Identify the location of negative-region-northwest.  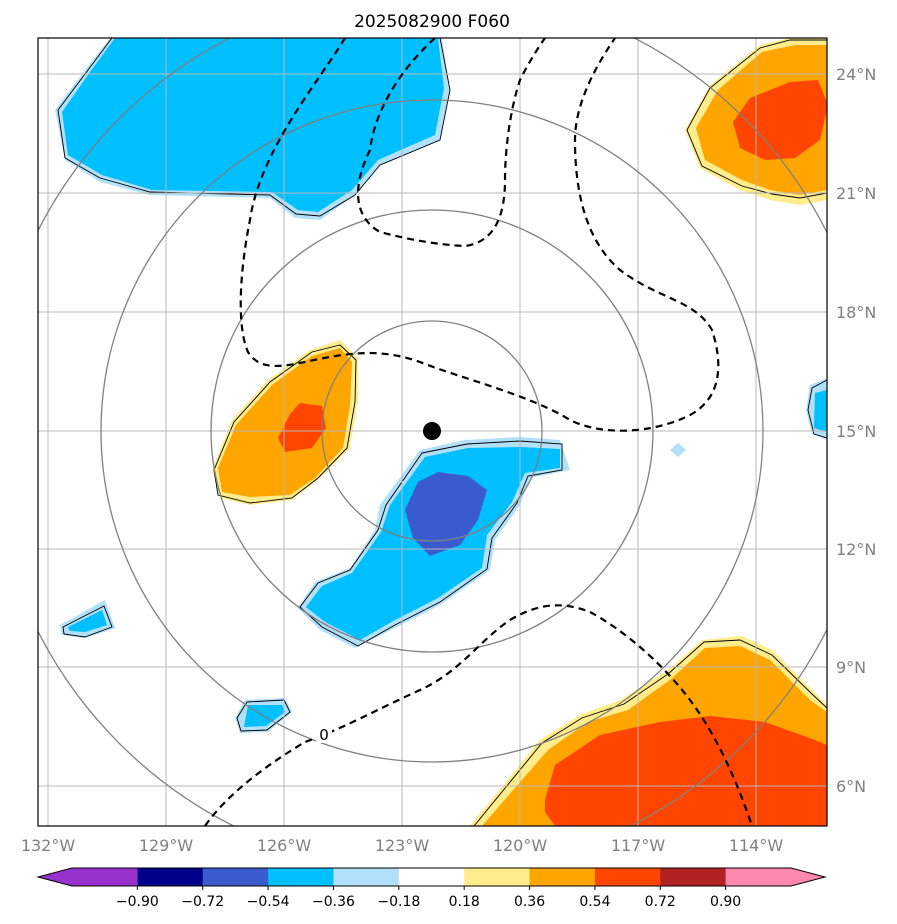
(252, 129).